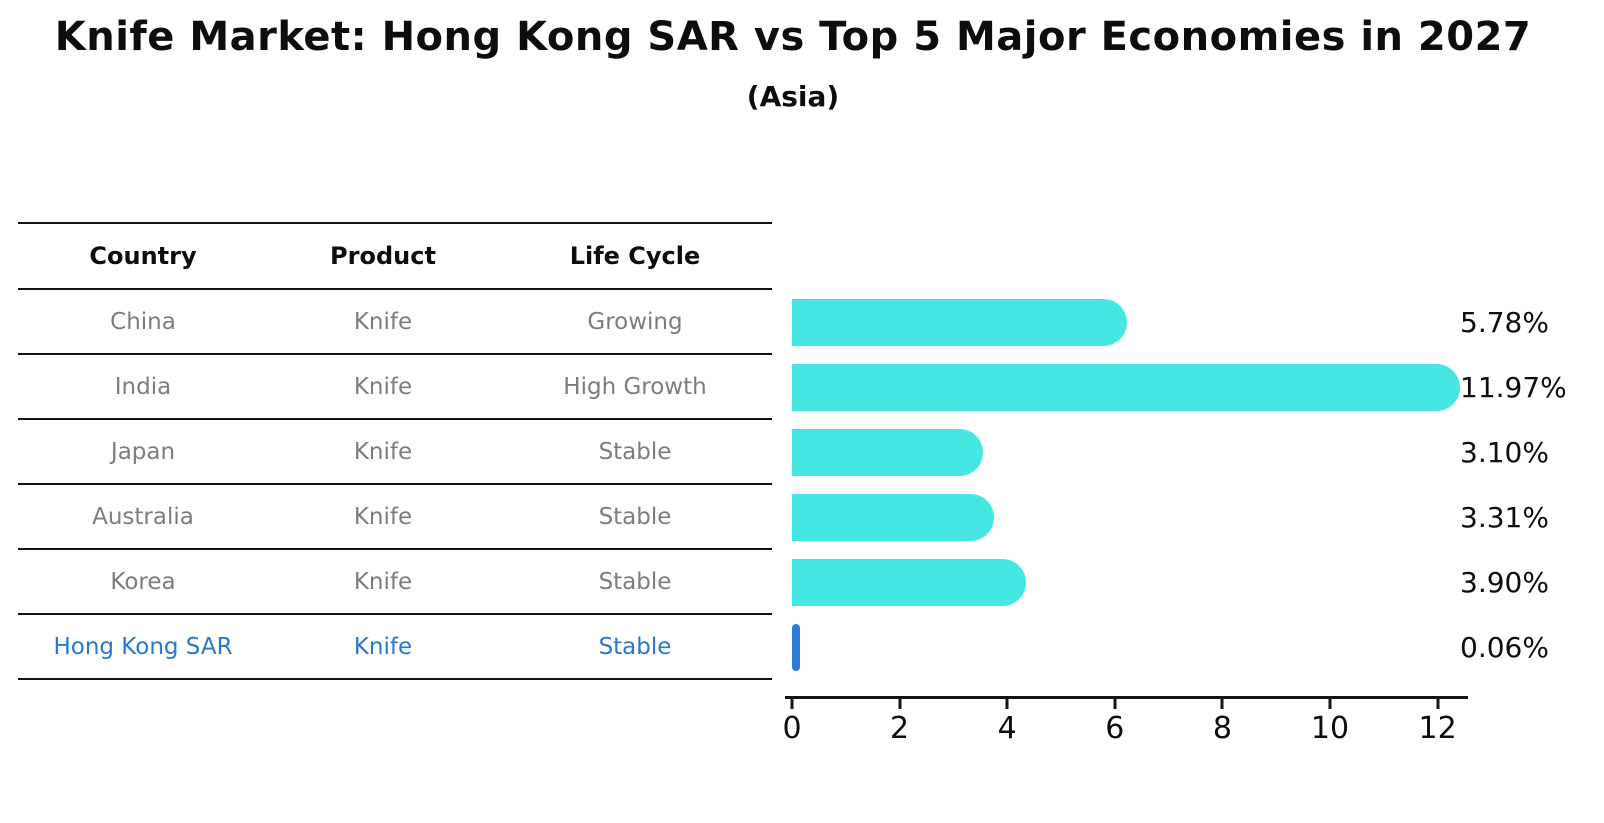 The height and width of the screenshot is (823, 1604). Describe the element at coordinates (1504, 517) in the screenshot. I see `bar-value-label: 3.31%` at that location.